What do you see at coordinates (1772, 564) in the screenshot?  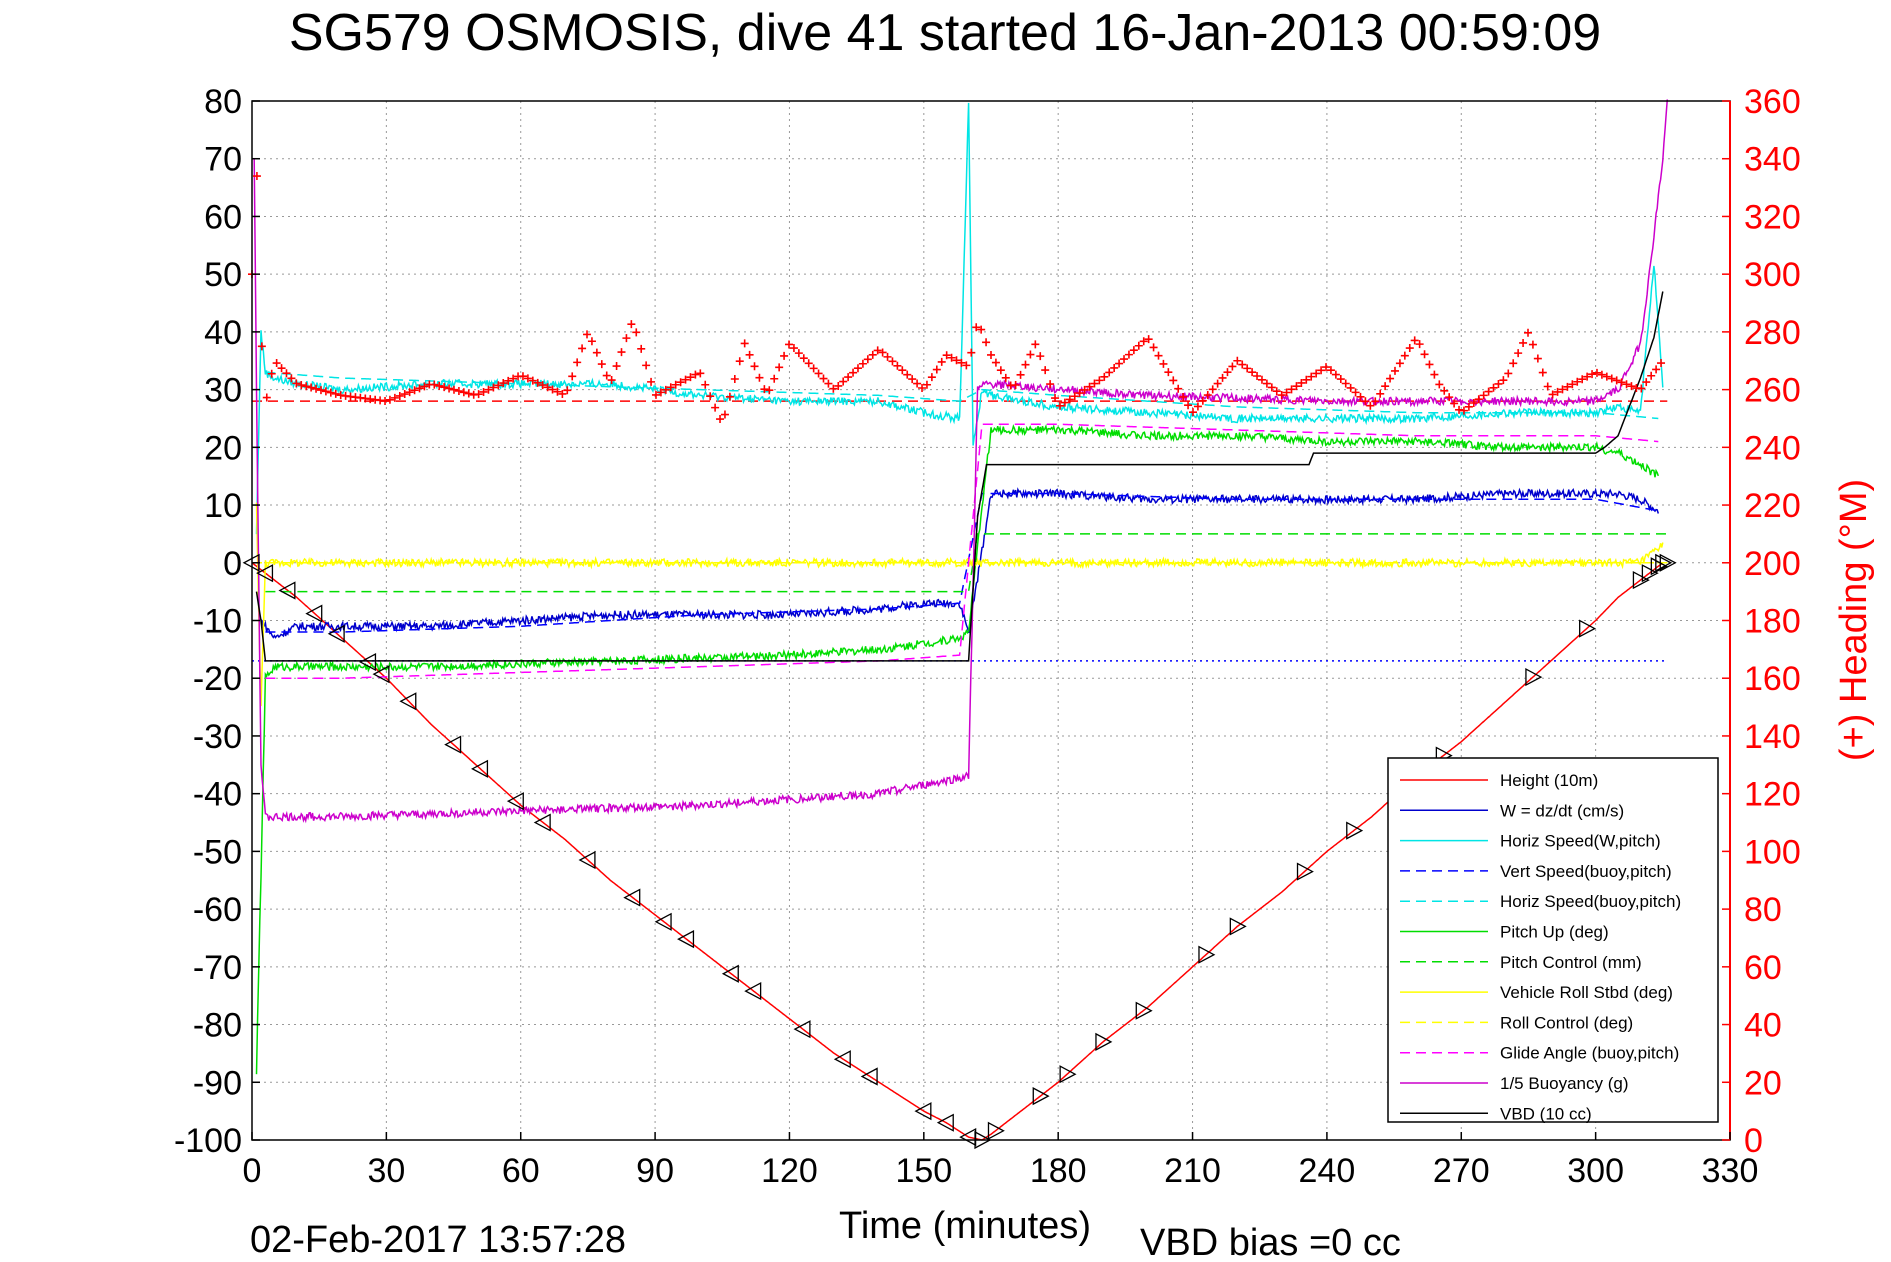 I see `y2-tick-label: 200` at bounding box center [1772, 564].